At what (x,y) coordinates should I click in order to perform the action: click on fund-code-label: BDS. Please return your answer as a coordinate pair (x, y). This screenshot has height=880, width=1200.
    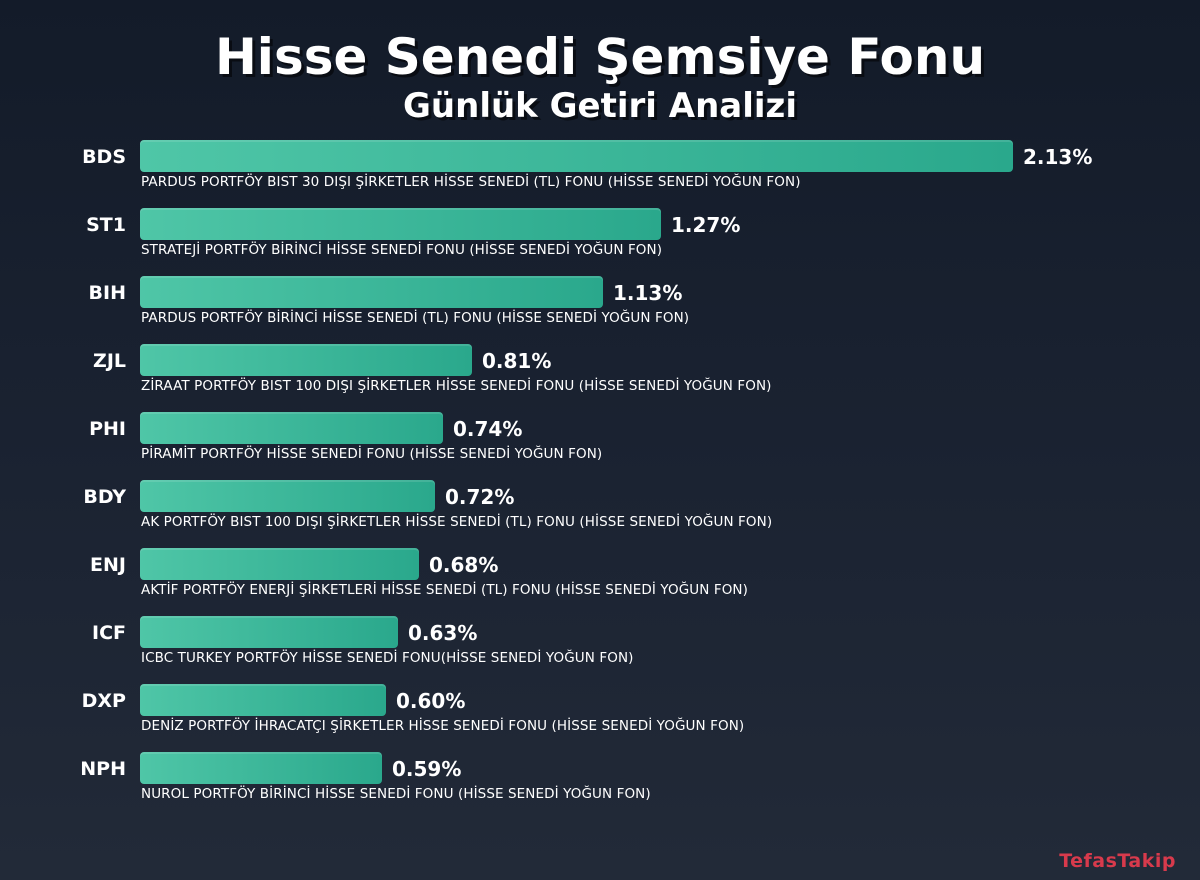
    Looking at the image, I should click on (104, 157).